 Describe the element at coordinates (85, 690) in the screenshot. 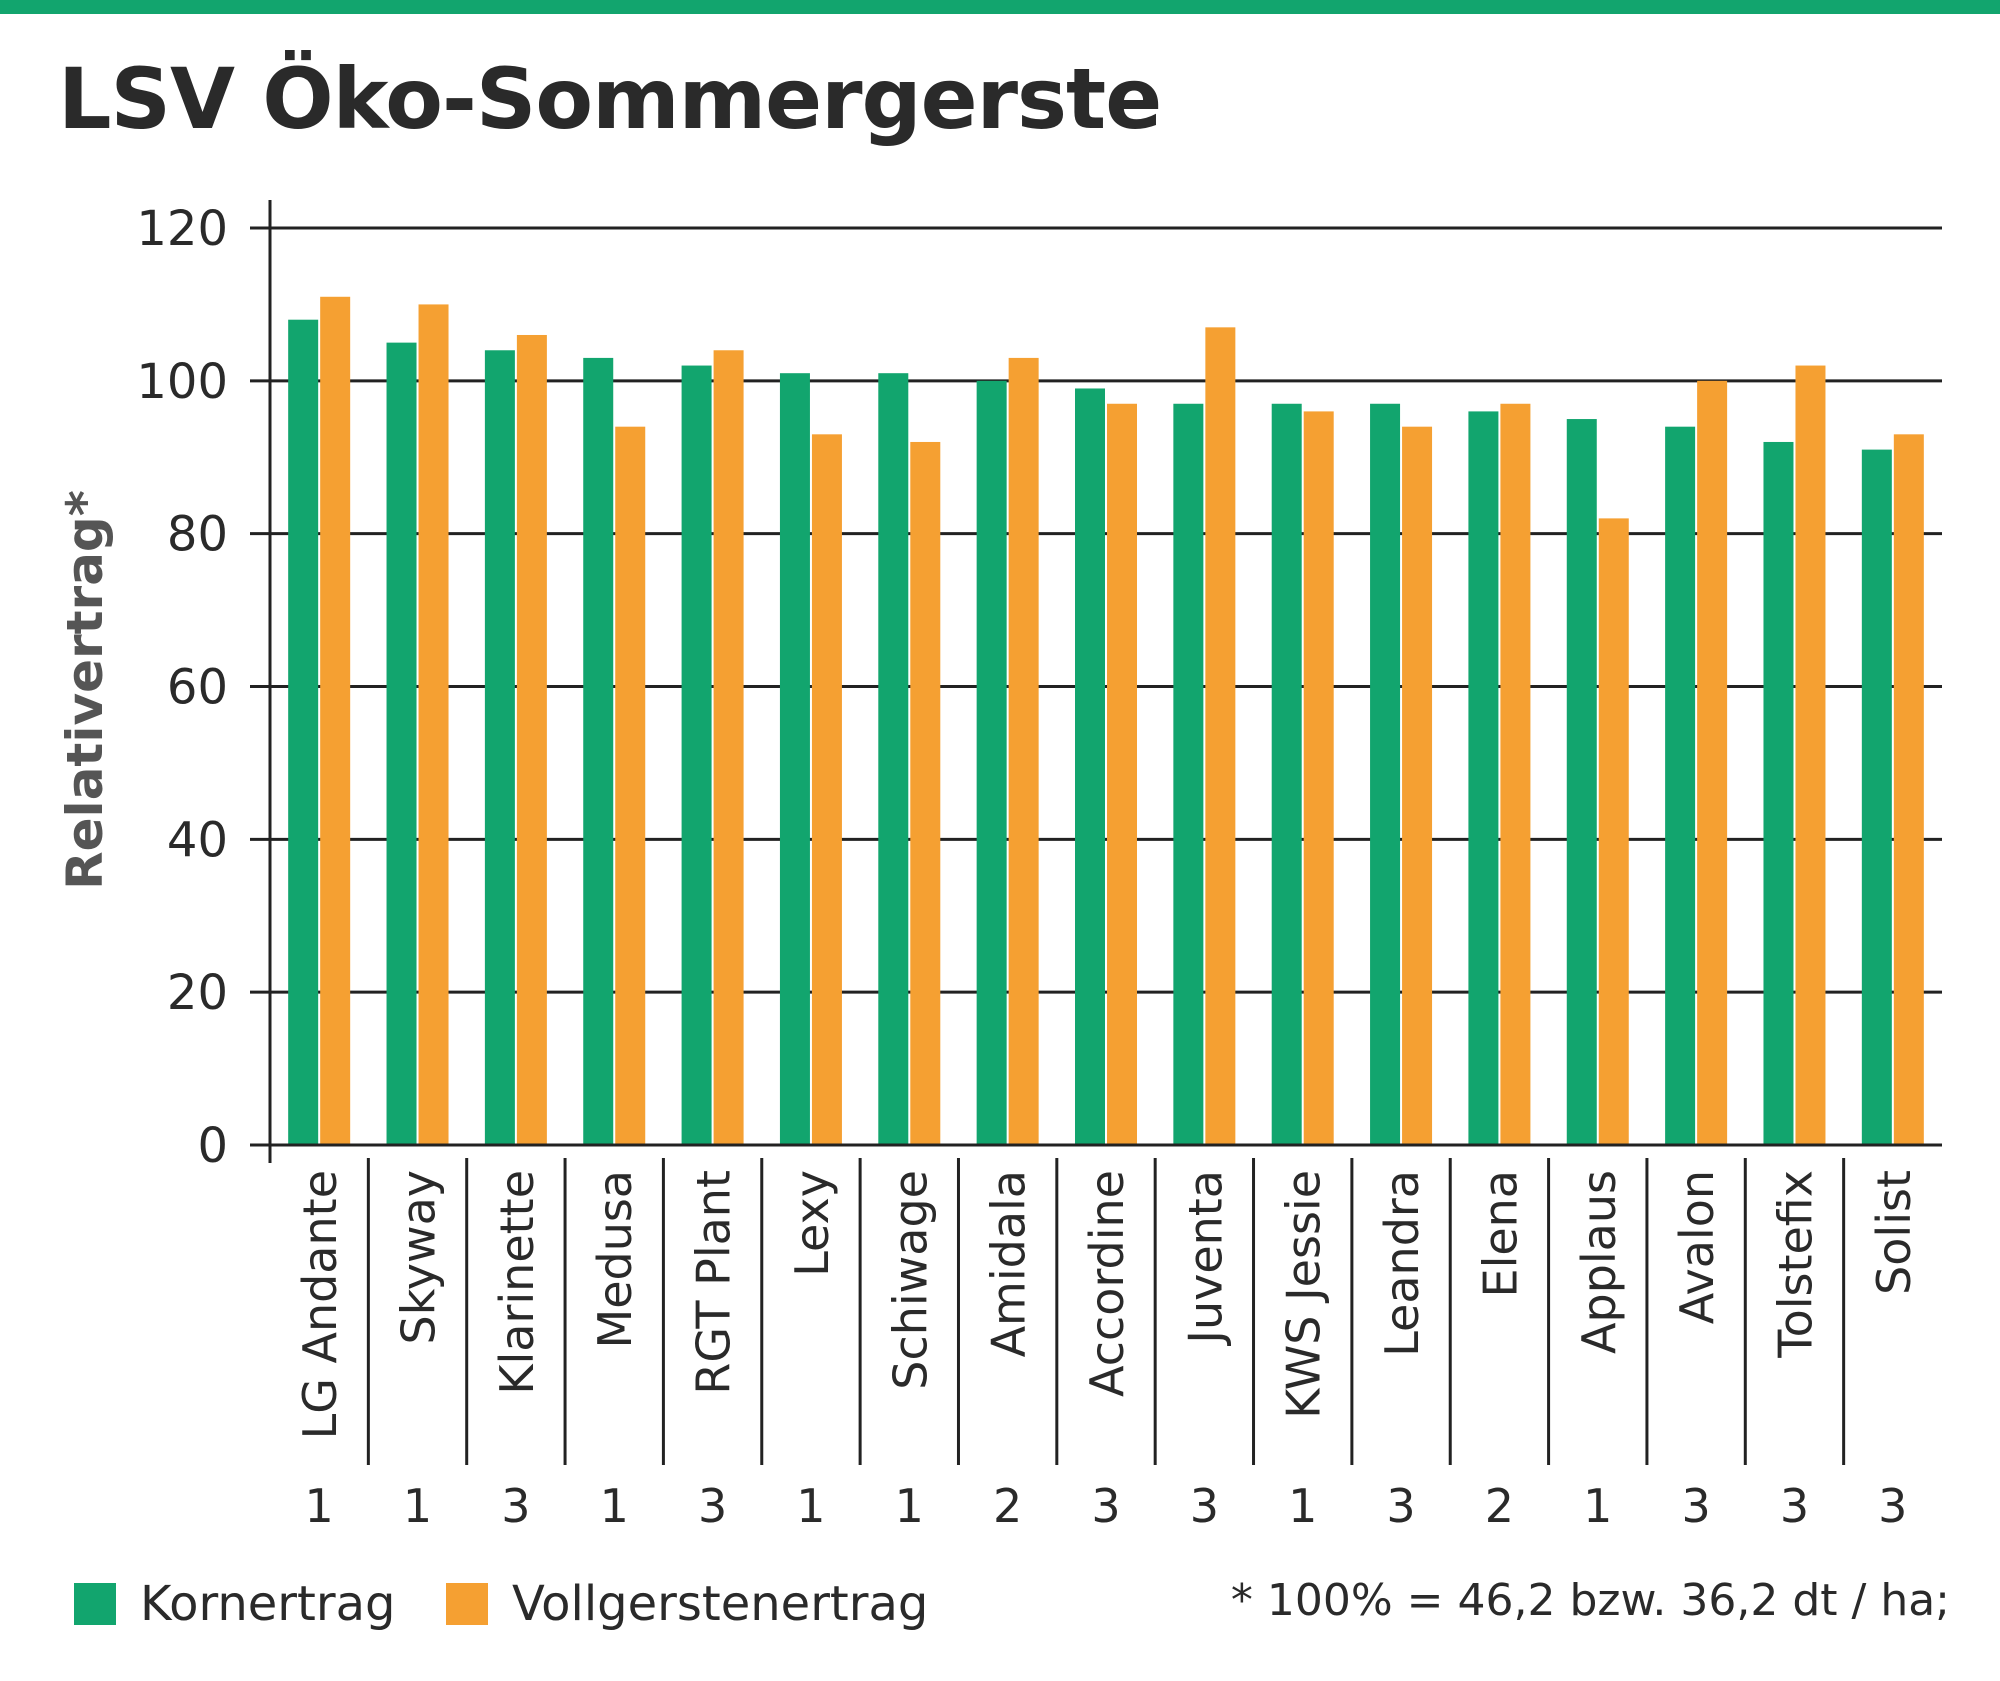

I see `y-axis-label: Relativertrag*` at that location.